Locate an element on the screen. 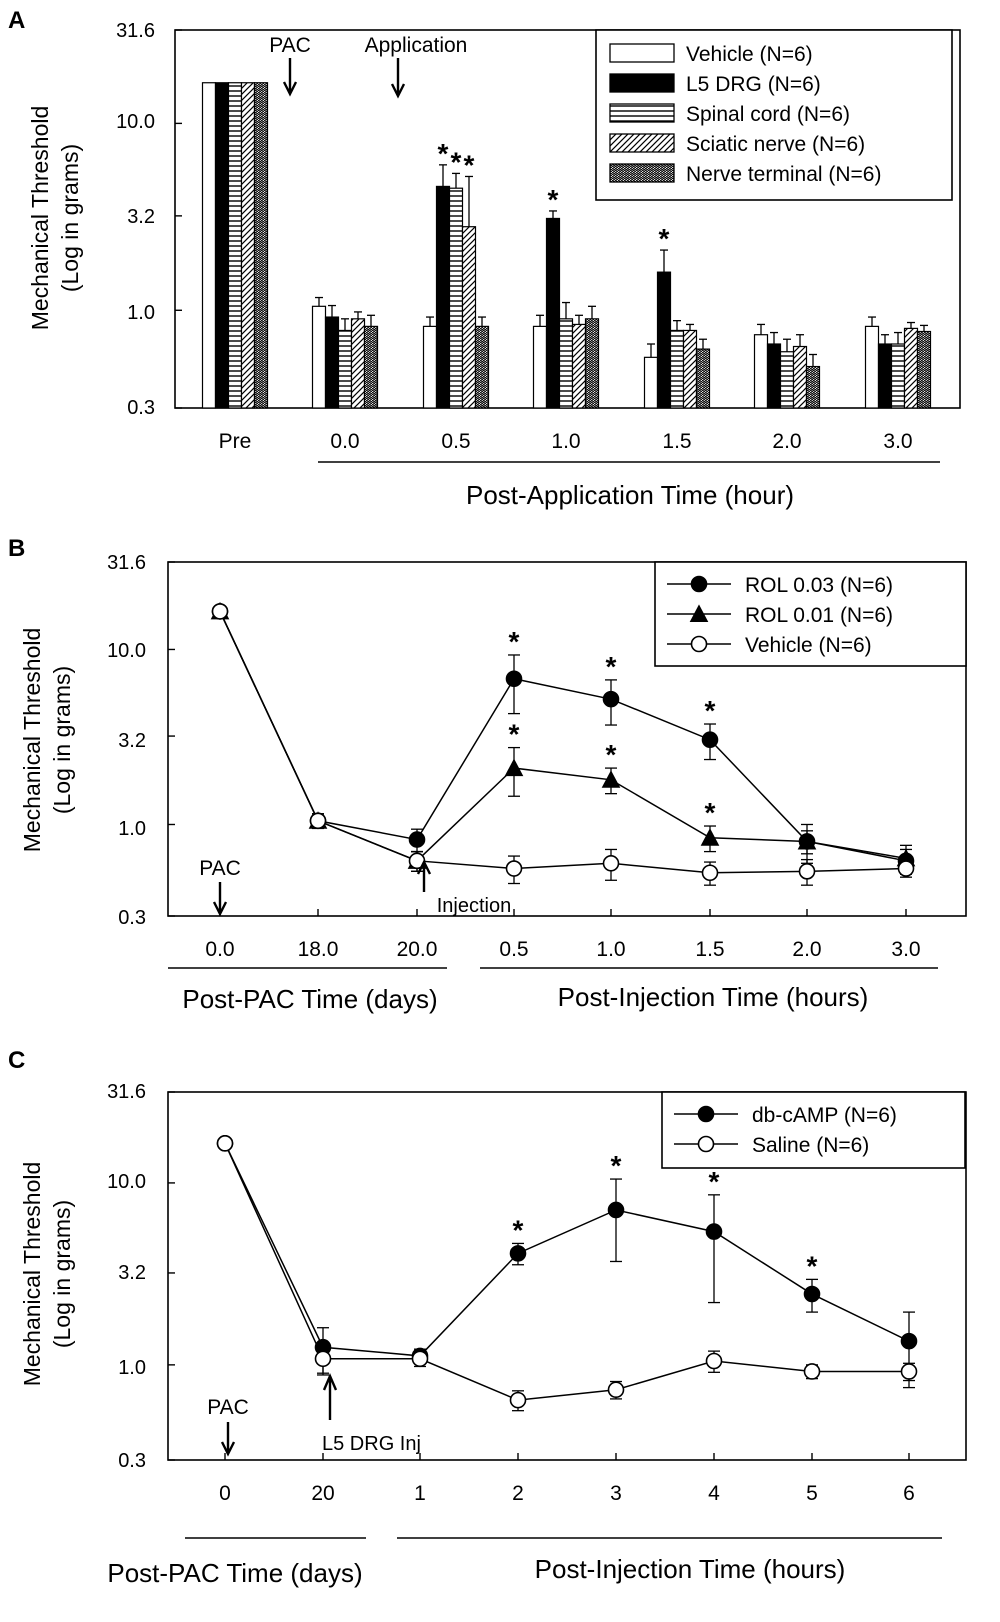 The image size is (1000, 1622). b-ylabel-line1: Mechanical Threshold is located at coordinates (32, 740).